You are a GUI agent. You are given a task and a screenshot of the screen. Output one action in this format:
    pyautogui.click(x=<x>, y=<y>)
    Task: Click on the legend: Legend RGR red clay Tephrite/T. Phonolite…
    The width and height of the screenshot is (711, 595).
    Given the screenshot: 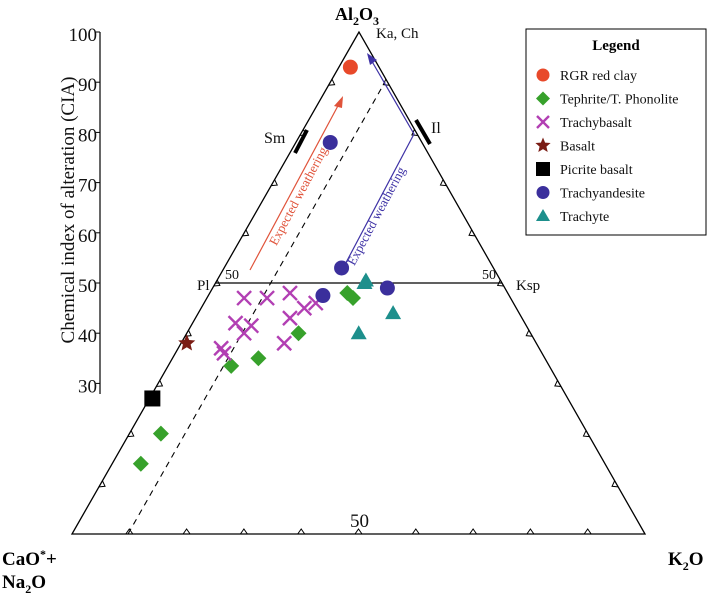 What is the action you would take?
    pyautogui.click(x=616, y=132)
    